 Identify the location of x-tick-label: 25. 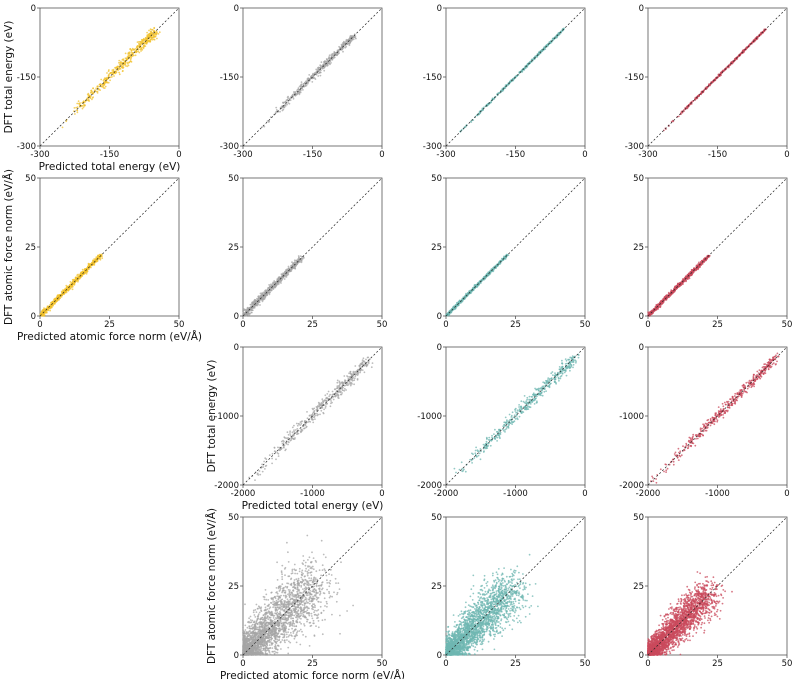
(109, 325).